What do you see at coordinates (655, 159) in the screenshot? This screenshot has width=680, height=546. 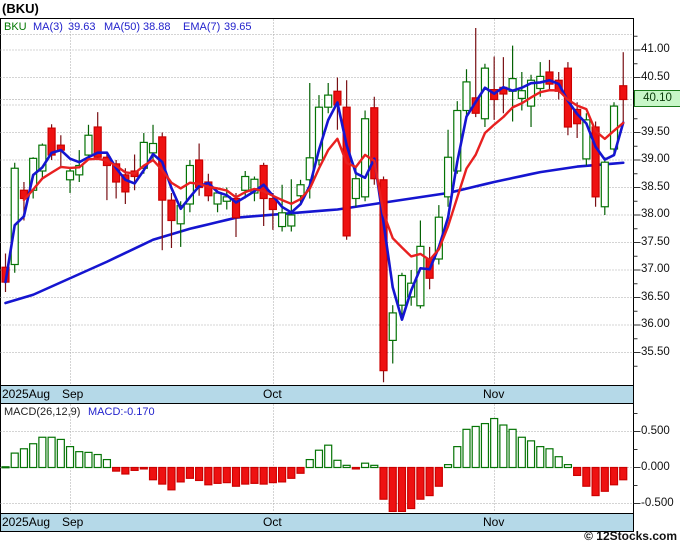 I see `price-axis-label: 39.00` at bounding box center [655, 159].